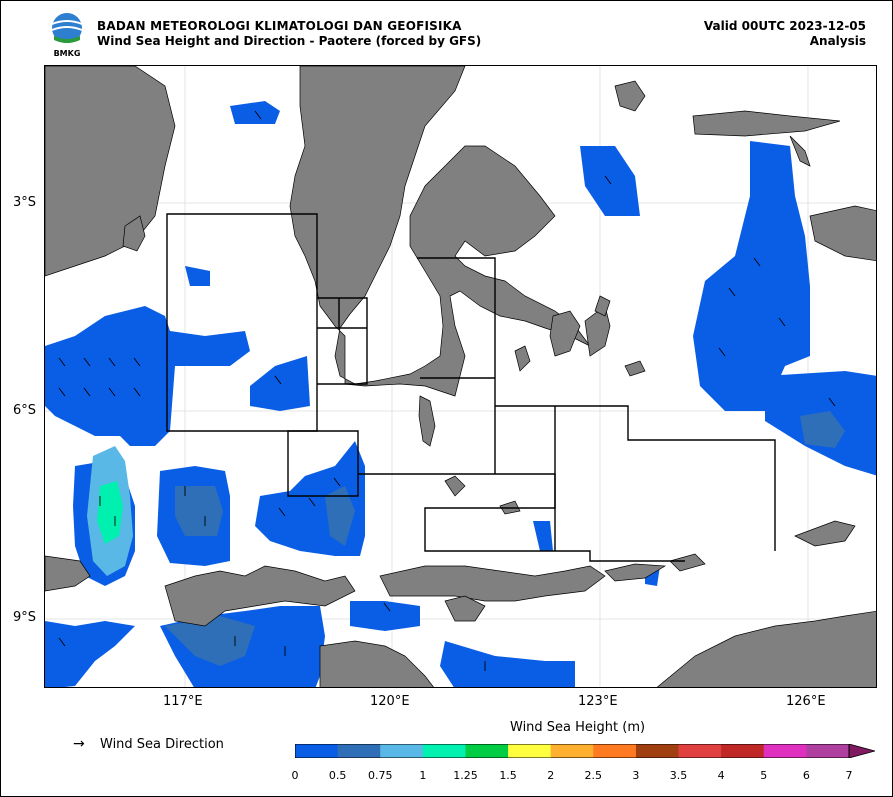 This screenshot has height=797, width=893. Describe the element at coordinates (25, 410) in the screenshot. I see `lat-tick-6s: 6°S` at that location.